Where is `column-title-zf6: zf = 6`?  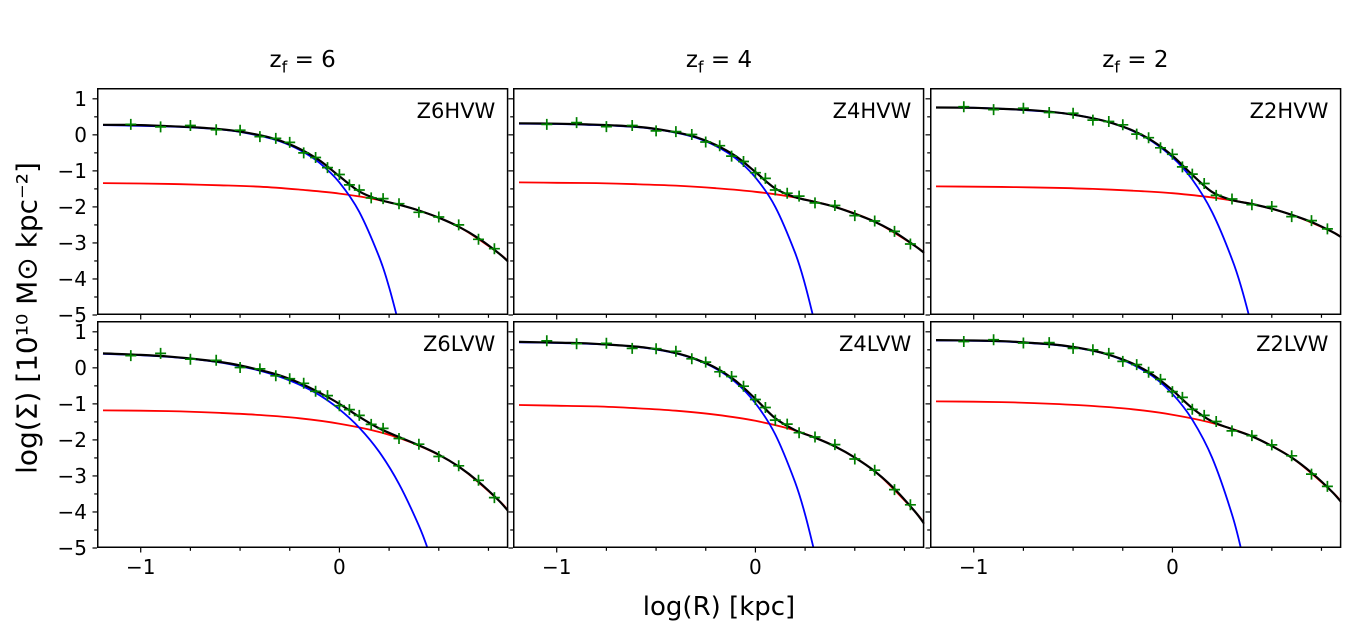 column-title-zf6: zf = 6 is located at coordinates (302, 62).